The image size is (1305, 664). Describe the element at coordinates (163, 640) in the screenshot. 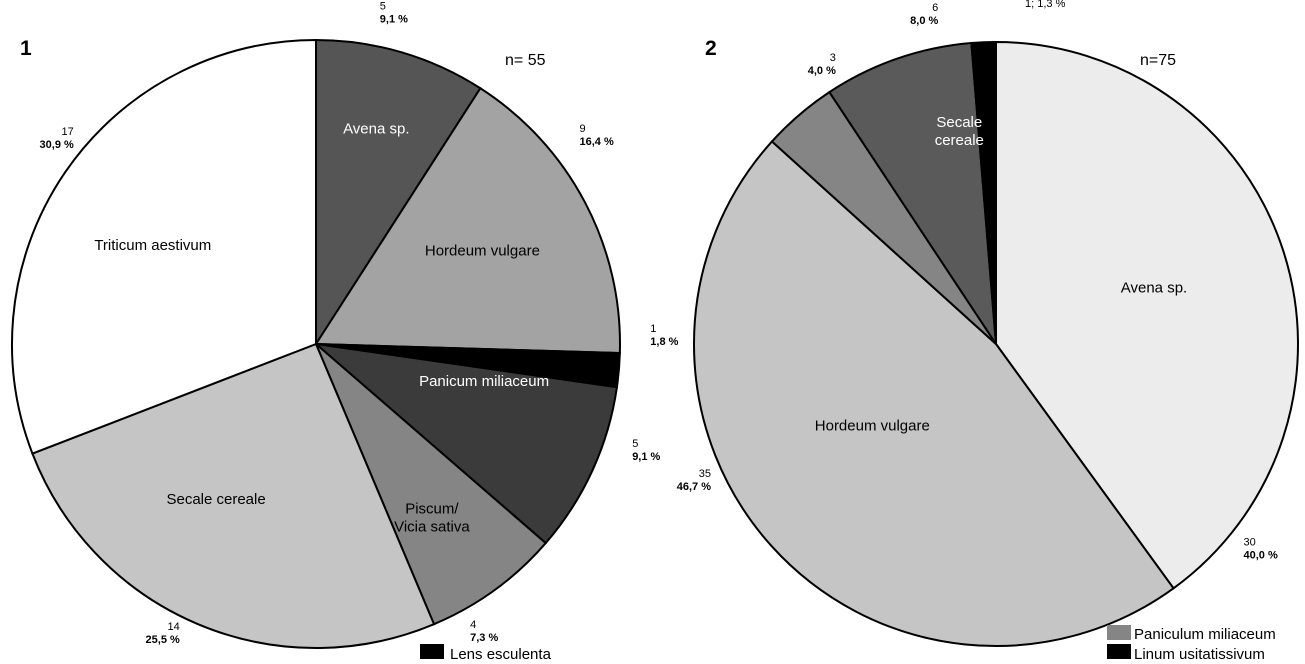

I see `pie1-secale-cereale-percent: 25,5 %` at that location.